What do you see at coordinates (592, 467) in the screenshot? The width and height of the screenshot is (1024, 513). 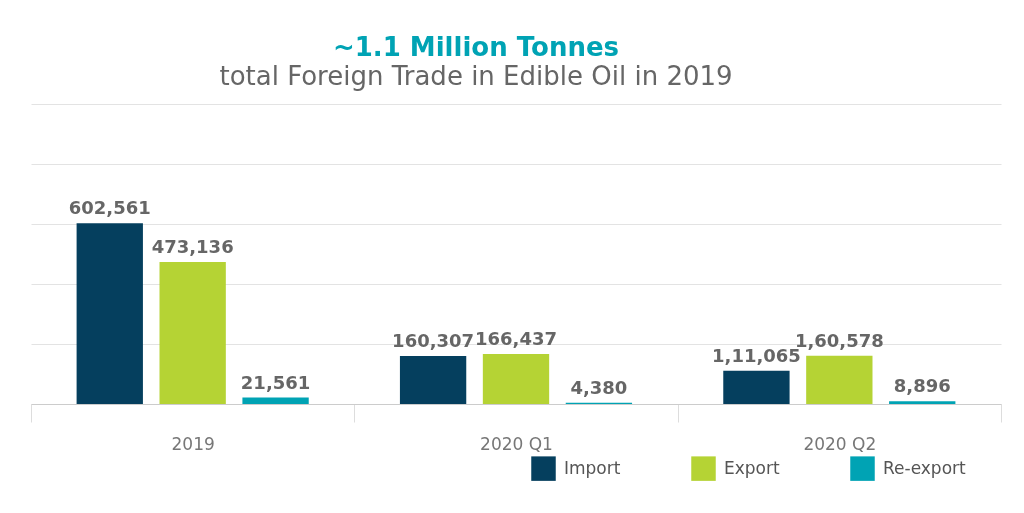 I see `legend-label: Import` at bounding box center [592, 467].